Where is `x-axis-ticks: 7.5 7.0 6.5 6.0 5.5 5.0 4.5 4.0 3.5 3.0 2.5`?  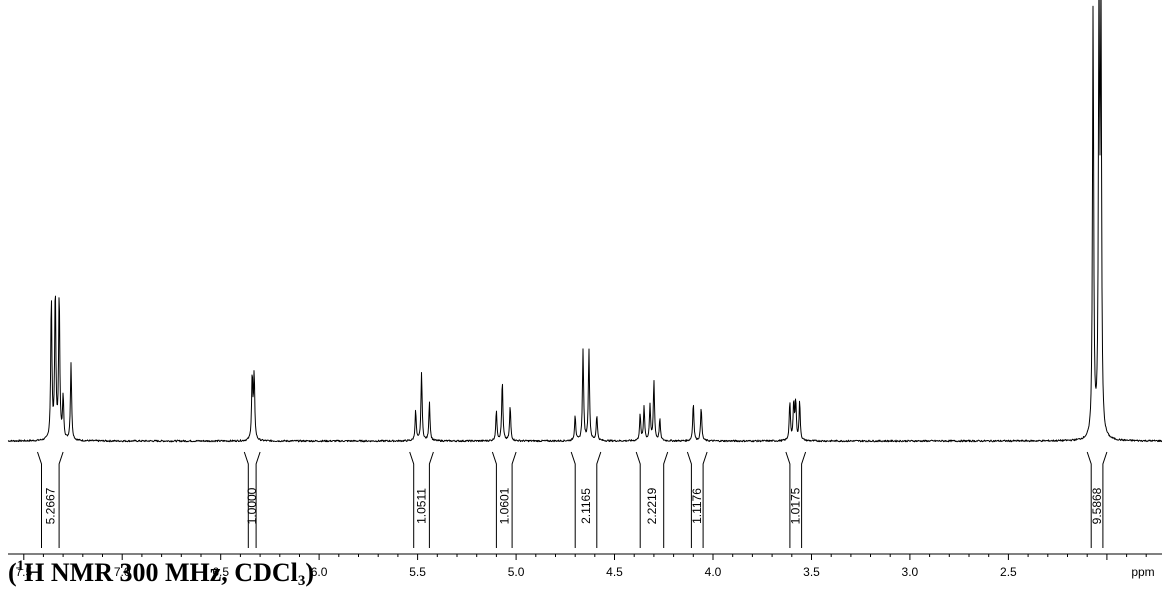
x-axis-ticks: 7.5 7.0 6.5 6.0 5.5 5.0 4.5 4.0 3.5 3.0 2.5 is located at coordinates (581, 566).